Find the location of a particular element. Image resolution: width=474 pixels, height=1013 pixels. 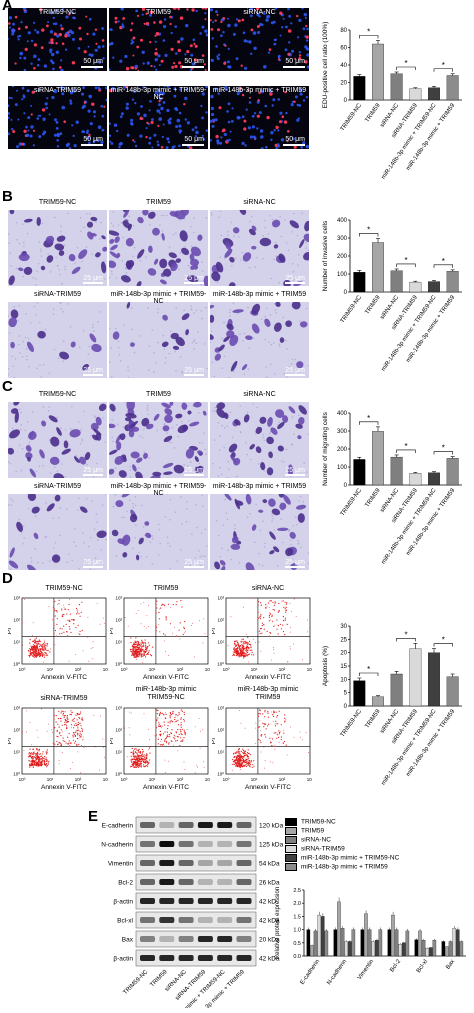

y-axis-label: Apoptosis (%) is located at coordinates (325, 666).